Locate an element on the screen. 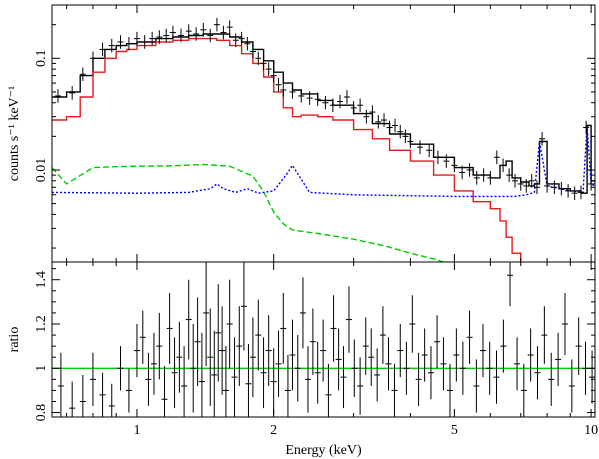  y-tick-label: 0.8 is located at coordinates (41, 413).